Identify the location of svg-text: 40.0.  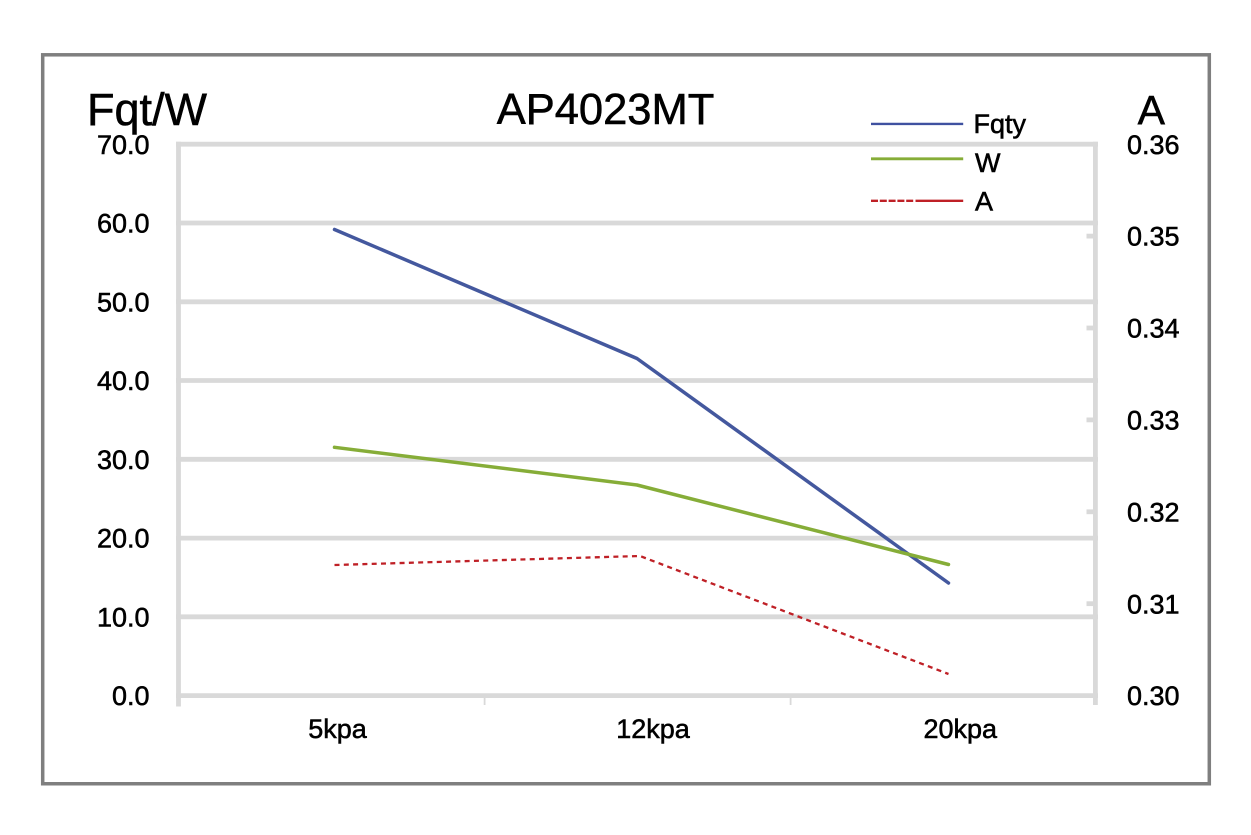
(123, 381).